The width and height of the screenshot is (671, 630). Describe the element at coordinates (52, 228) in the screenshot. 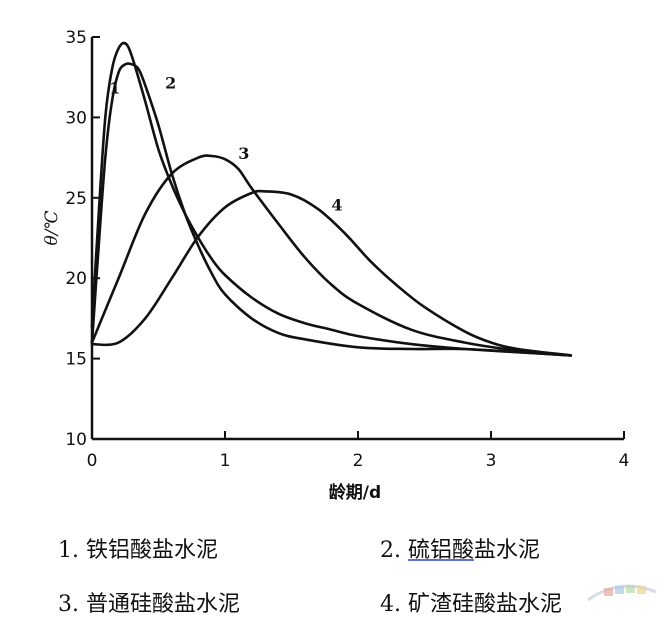

I see `y-axis-label: θ/℃` at that location.